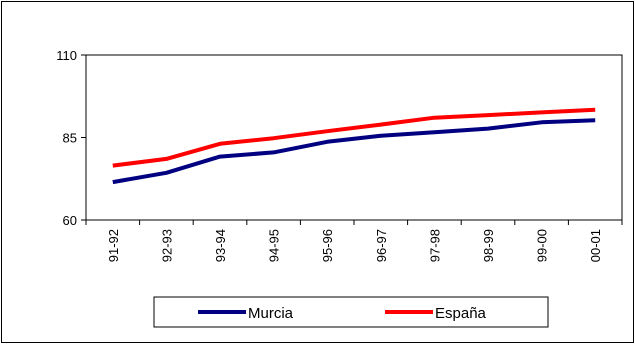 Image resolution: width=635 pixels, height=344 pixels. I want to click on series-line-murcia, so click(354, 151).